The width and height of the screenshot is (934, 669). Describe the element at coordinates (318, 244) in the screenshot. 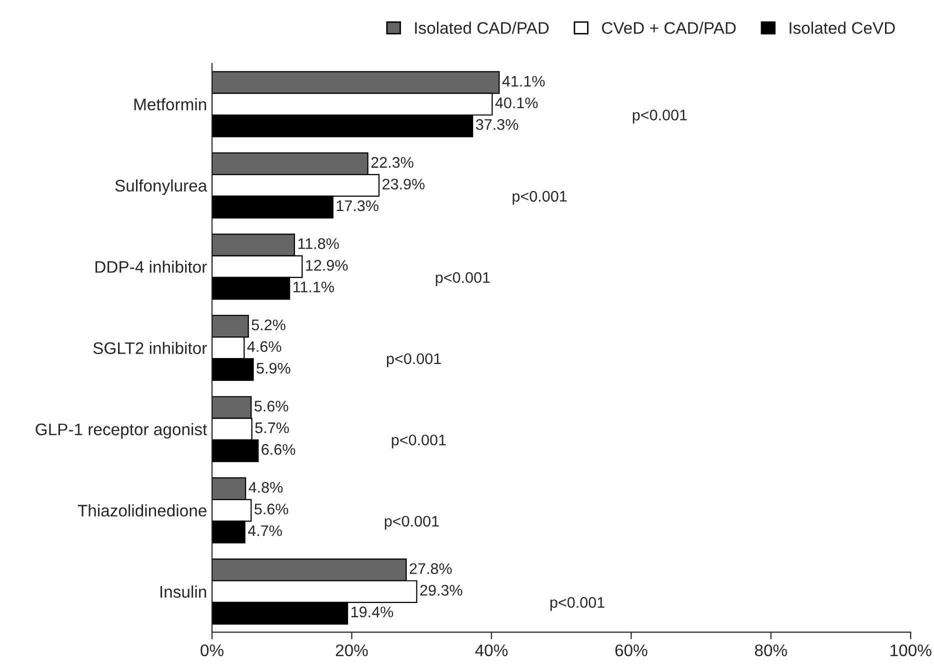

I see `data-label: 11.8%` at that location.